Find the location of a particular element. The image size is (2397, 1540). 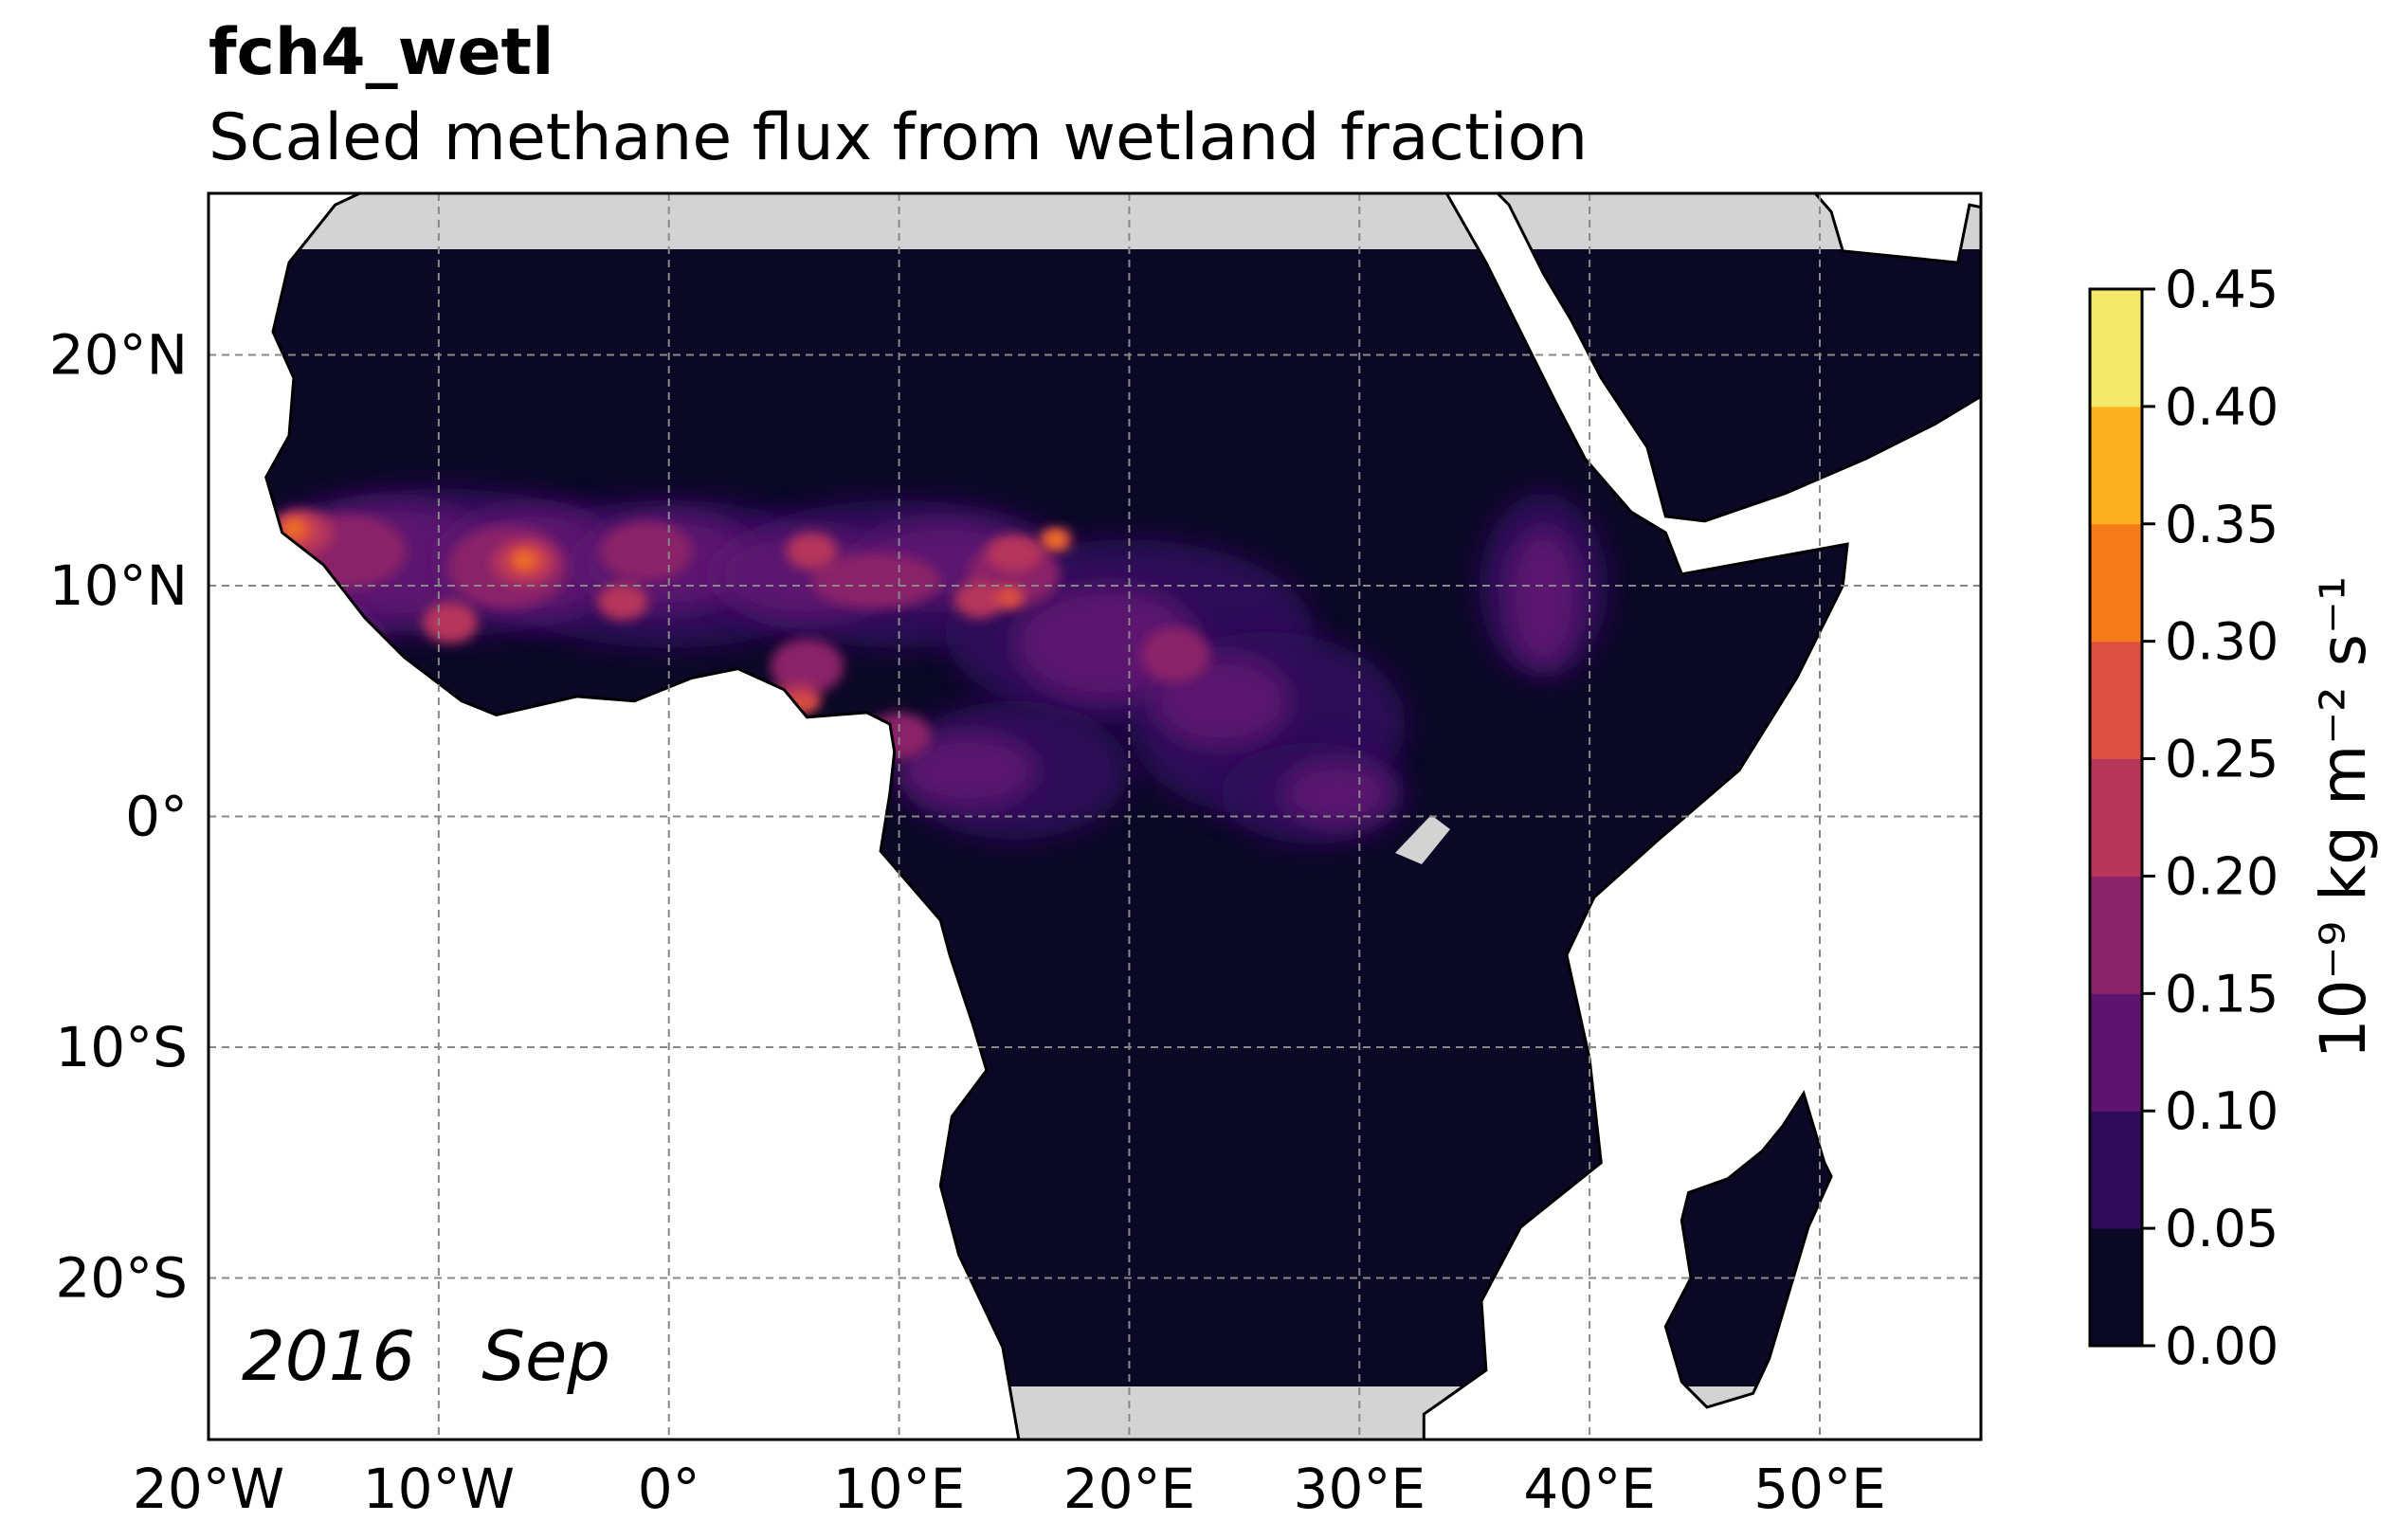

lat-tick-label: 10°N is located at coordinates (118, 585).